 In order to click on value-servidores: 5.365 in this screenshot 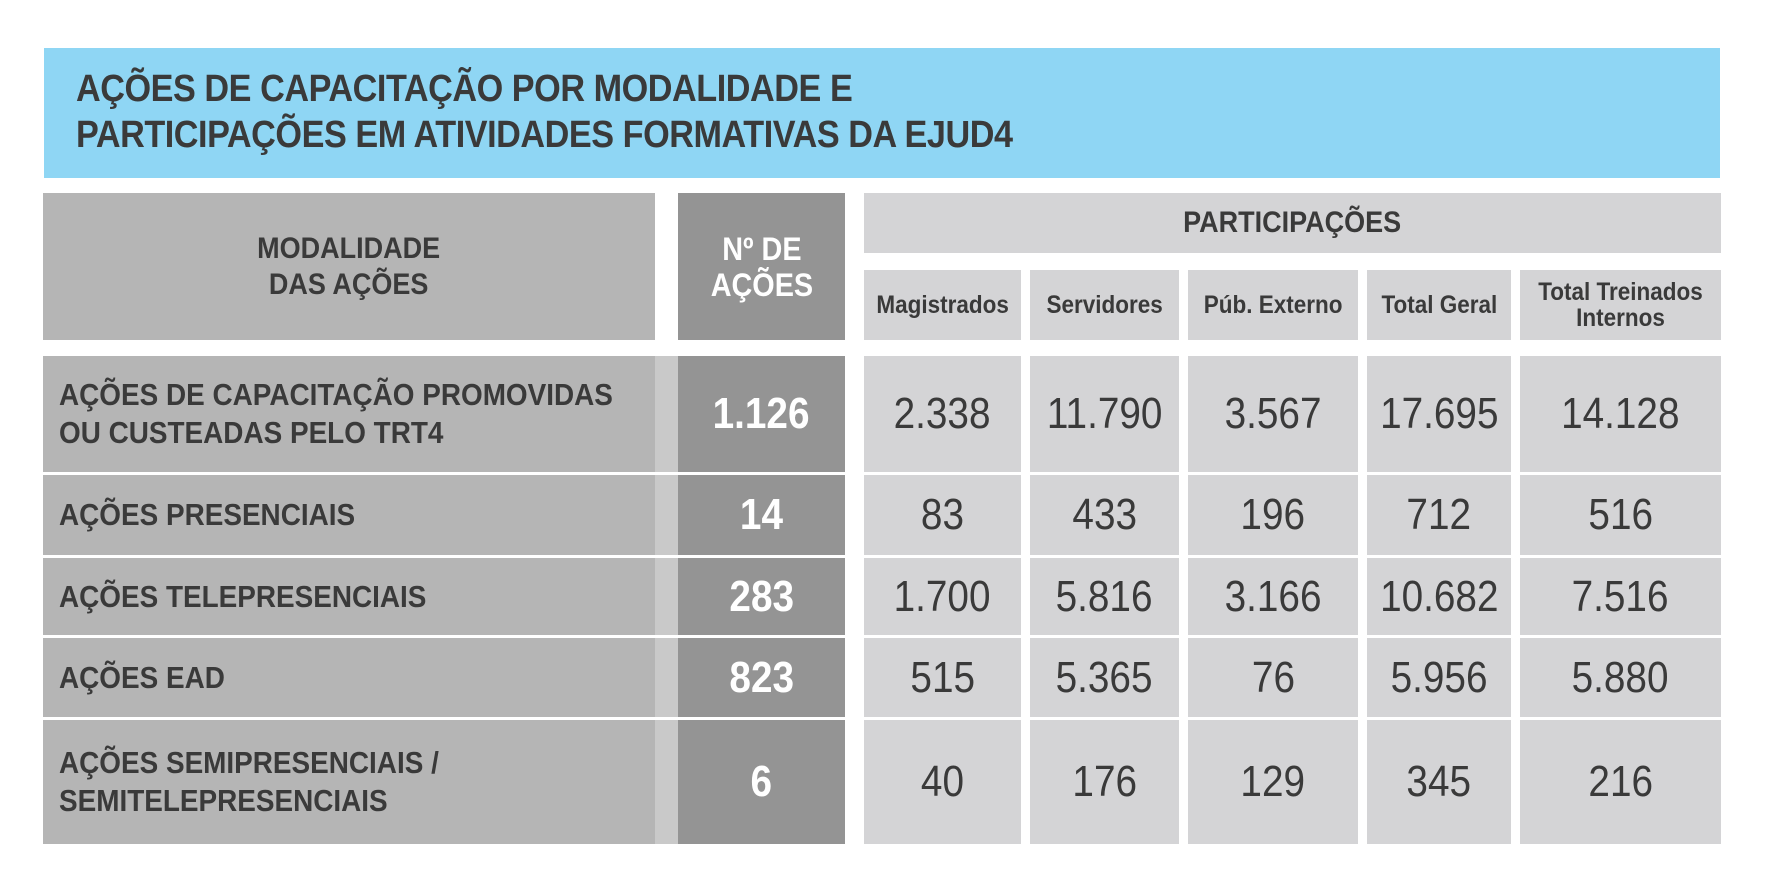, I will do `click(1104, 677)`.